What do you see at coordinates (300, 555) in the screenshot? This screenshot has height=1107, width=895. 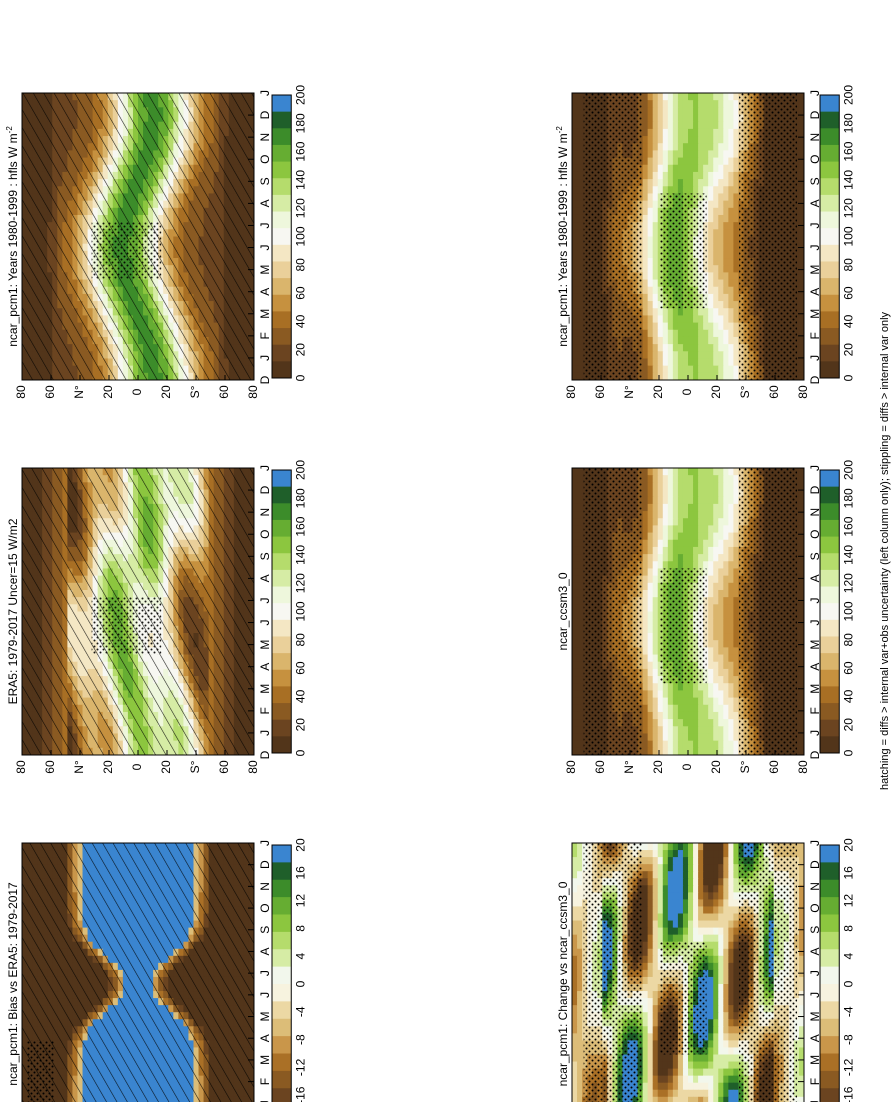 I see `colorbar-tick-label: 140` at bounding box center [300, 555].